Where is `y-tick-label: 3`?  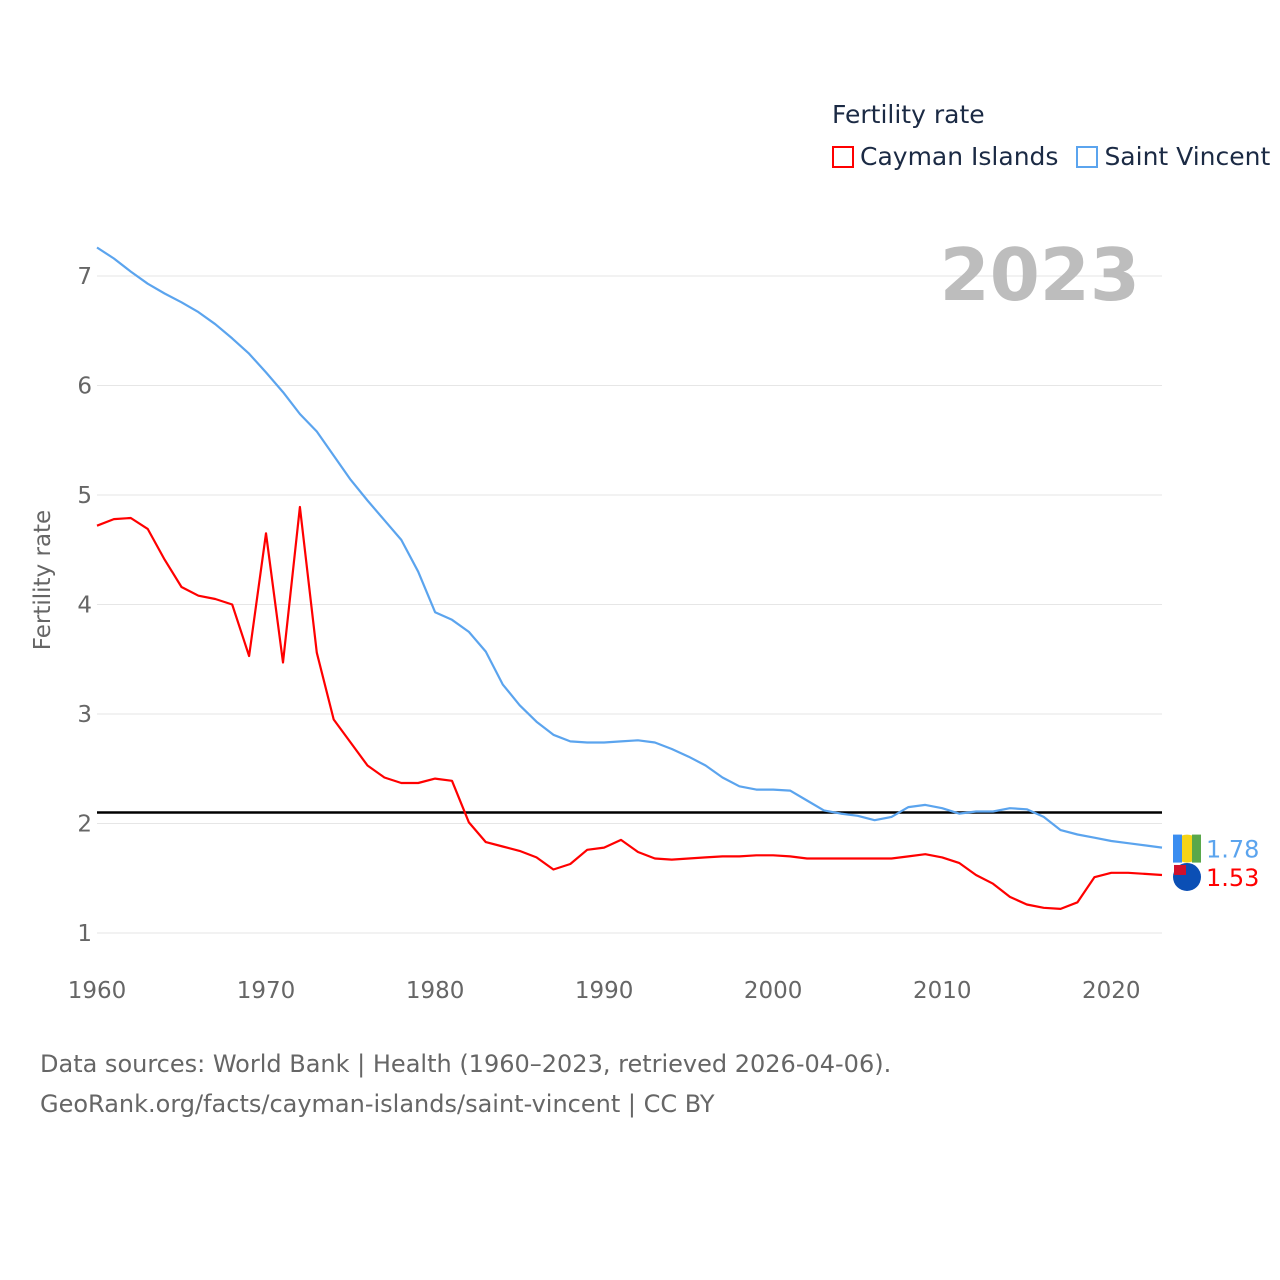
y-tick-label: 3 is located at coordinates (84, 715).